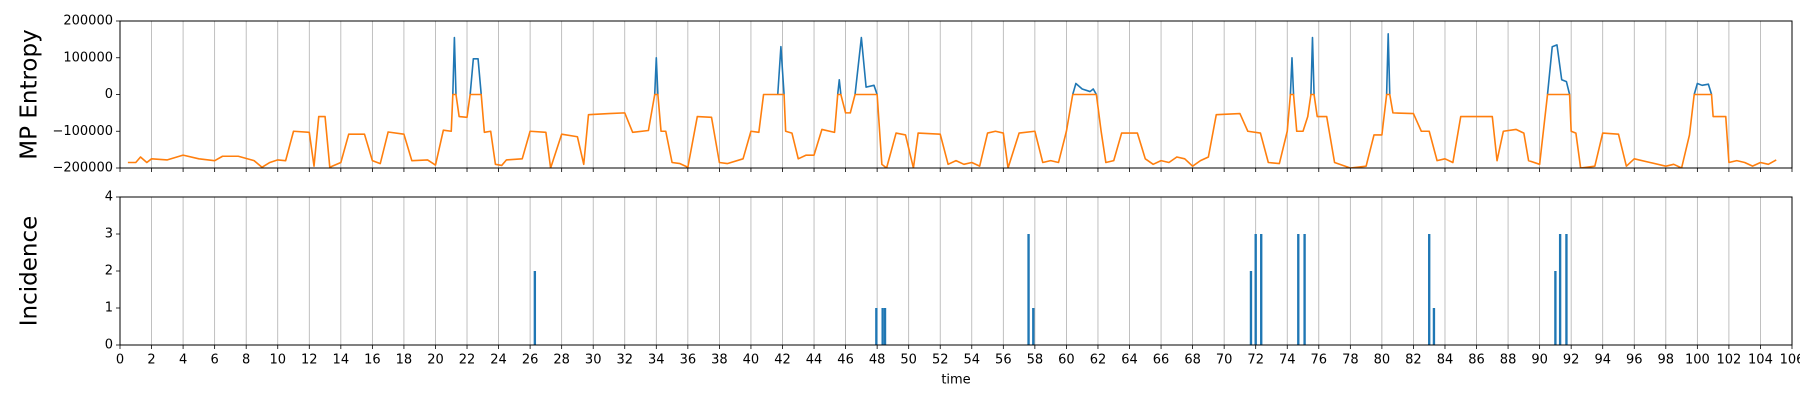 This screenshot has width=1800, height=400. Describe the element at coordinates (877, 360) in the screenshot. I see `x-tick-label: 48` at that location.